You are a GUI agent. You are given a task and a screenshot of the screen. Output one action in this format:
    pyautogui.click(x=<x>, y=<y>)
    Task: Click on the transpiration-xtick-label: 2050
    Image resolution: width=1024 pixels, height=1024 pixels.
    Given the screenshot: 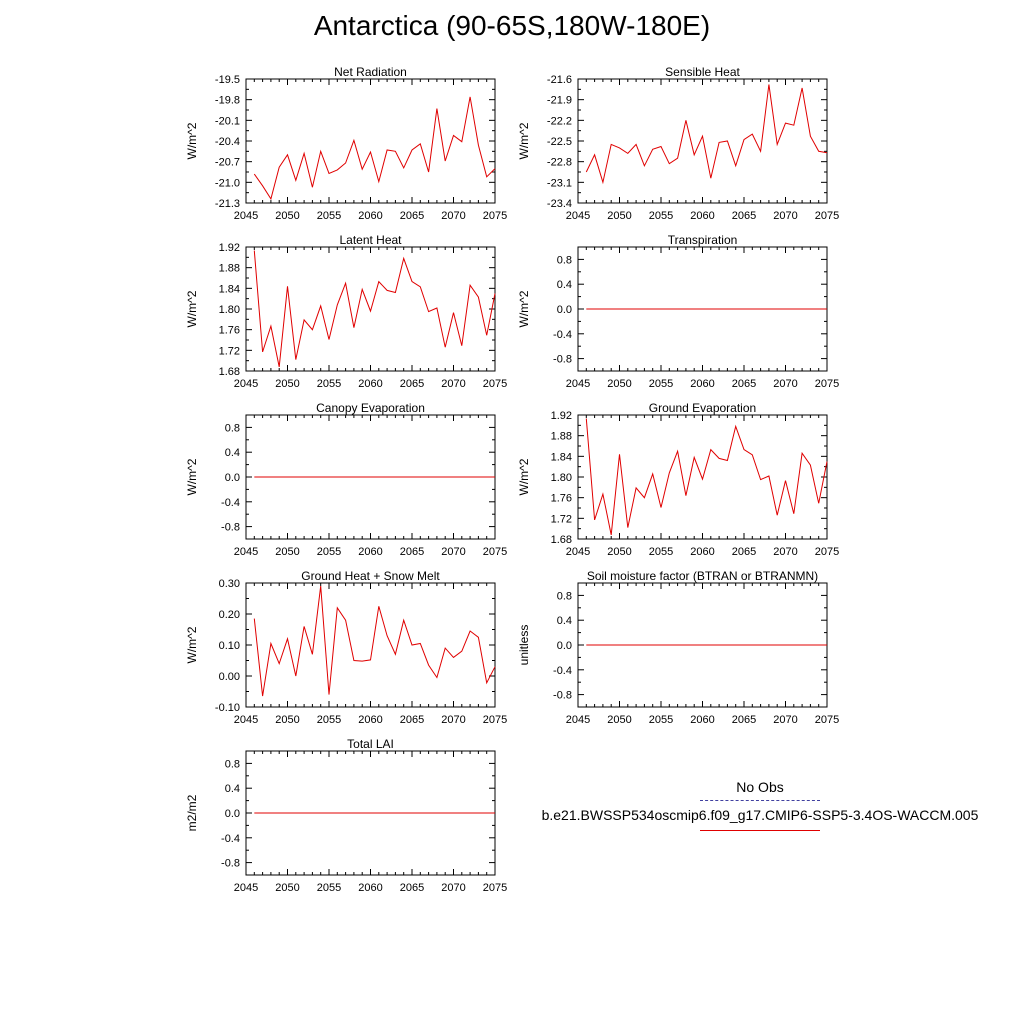 What is the action you would take?
    pyautogui.click(x=619, y=384)
    